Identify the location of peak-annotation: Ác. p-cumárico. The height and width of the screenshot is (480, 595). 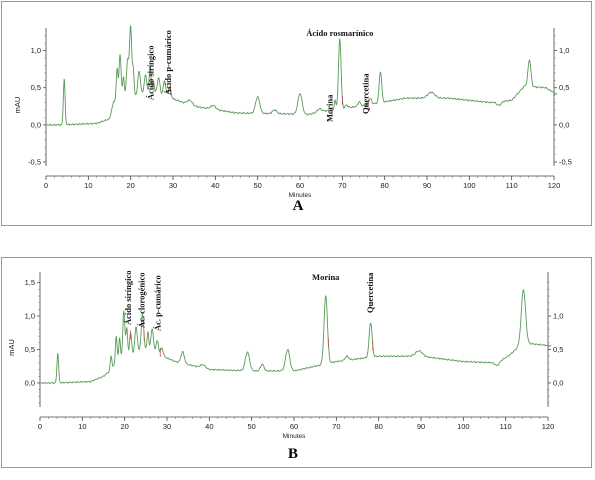
(158, 303).